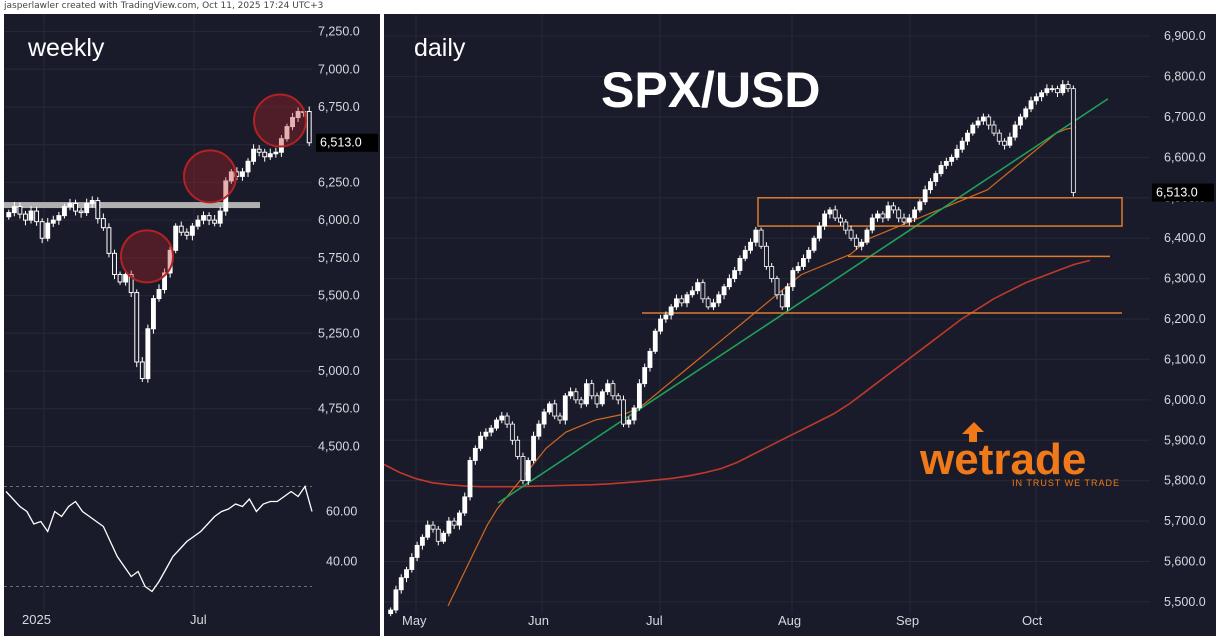  Describe the element at coordinates (1177, 193) in the screenshot. I see `daily-price-tag-text: 6,513.0` at that location.